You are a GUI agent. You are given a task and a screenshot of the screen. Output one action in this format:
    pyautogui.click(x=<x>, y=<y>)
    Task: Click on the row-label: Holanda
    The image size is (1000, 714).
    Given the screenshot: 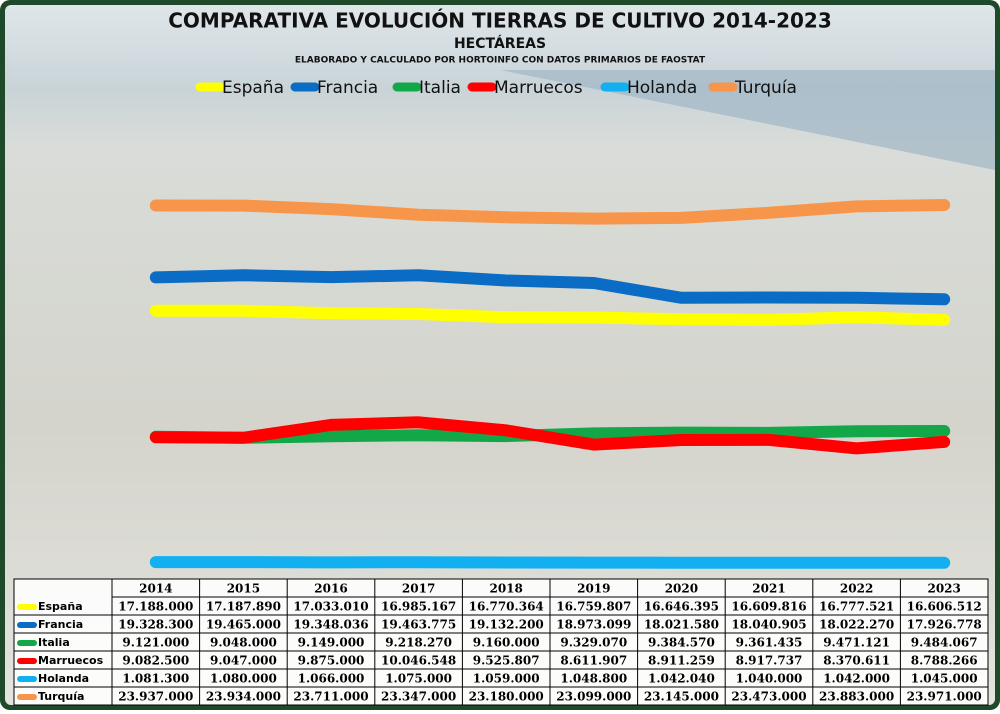 What is the action you would take?
    pyautogui.click(x=63, y=678)
    